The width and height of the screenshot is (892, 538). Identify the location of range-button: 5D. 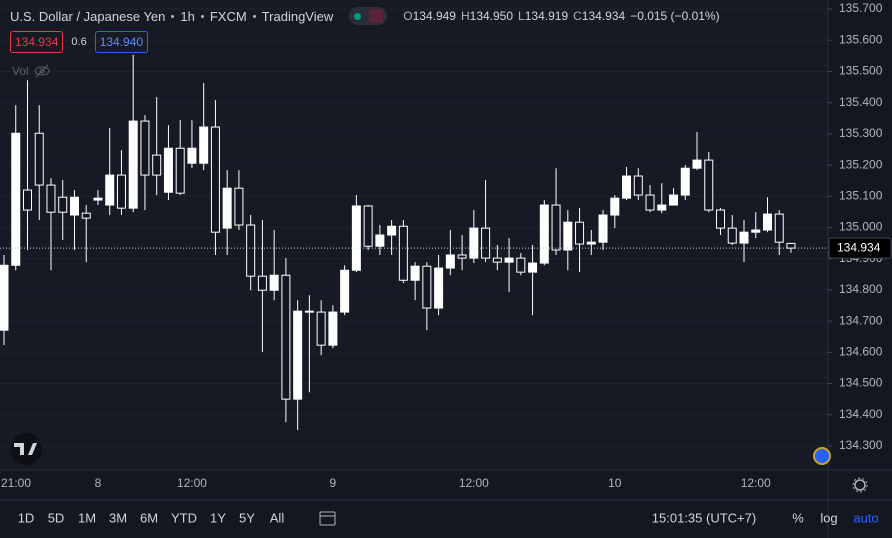
(56, 517).